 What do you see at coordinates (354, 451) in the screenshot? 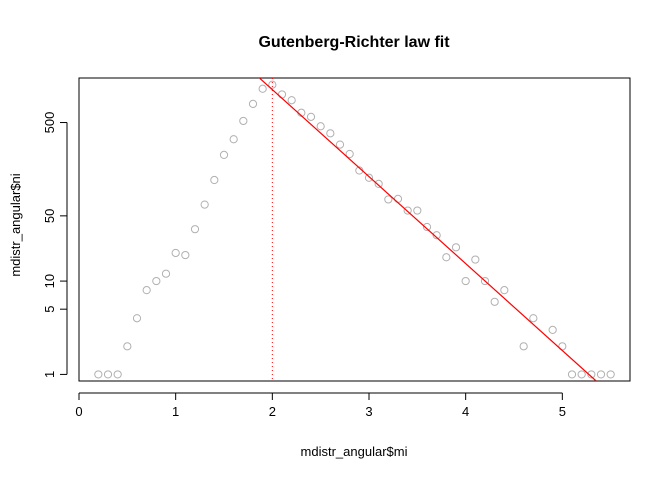
I see `x-axis-label: mdistr_angular$mi` at bounding box center [354, 451].